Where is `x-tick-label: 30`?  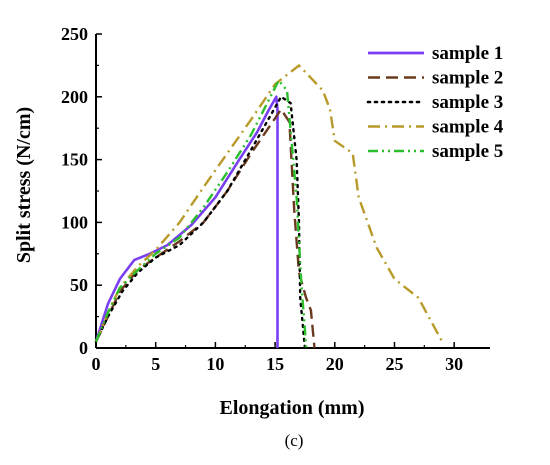
x-tick-label: 30 is located at coordinates (454, 364).